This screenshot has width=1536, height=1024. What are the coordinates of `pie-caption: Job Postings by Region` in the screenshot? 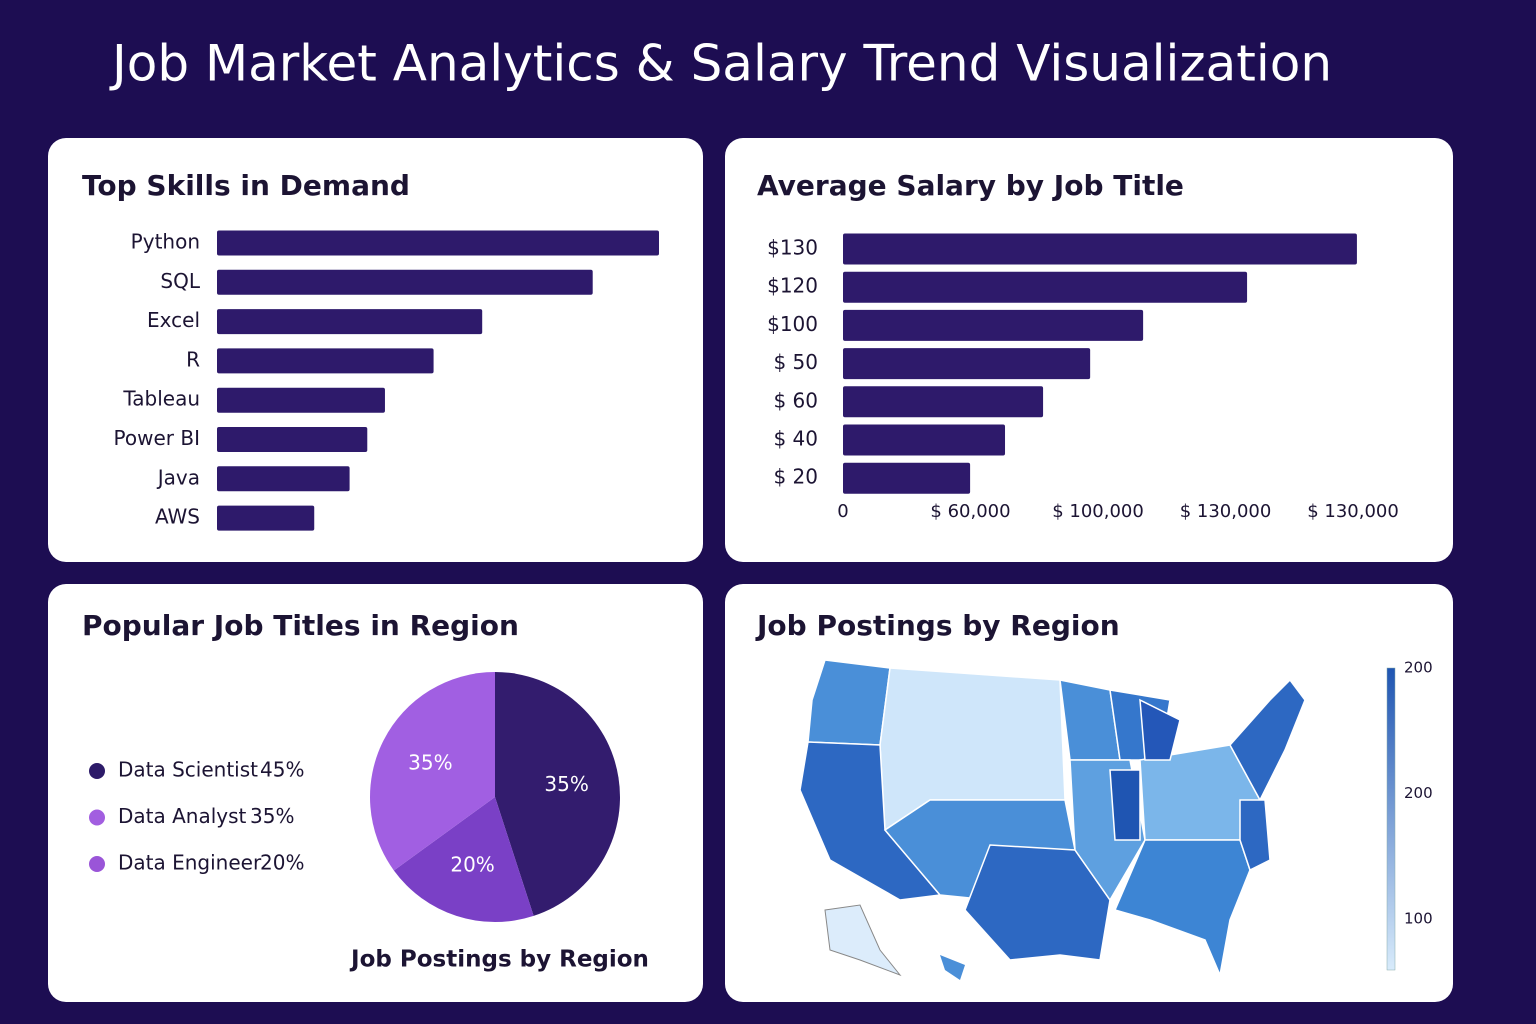 It's located at (499, 960).